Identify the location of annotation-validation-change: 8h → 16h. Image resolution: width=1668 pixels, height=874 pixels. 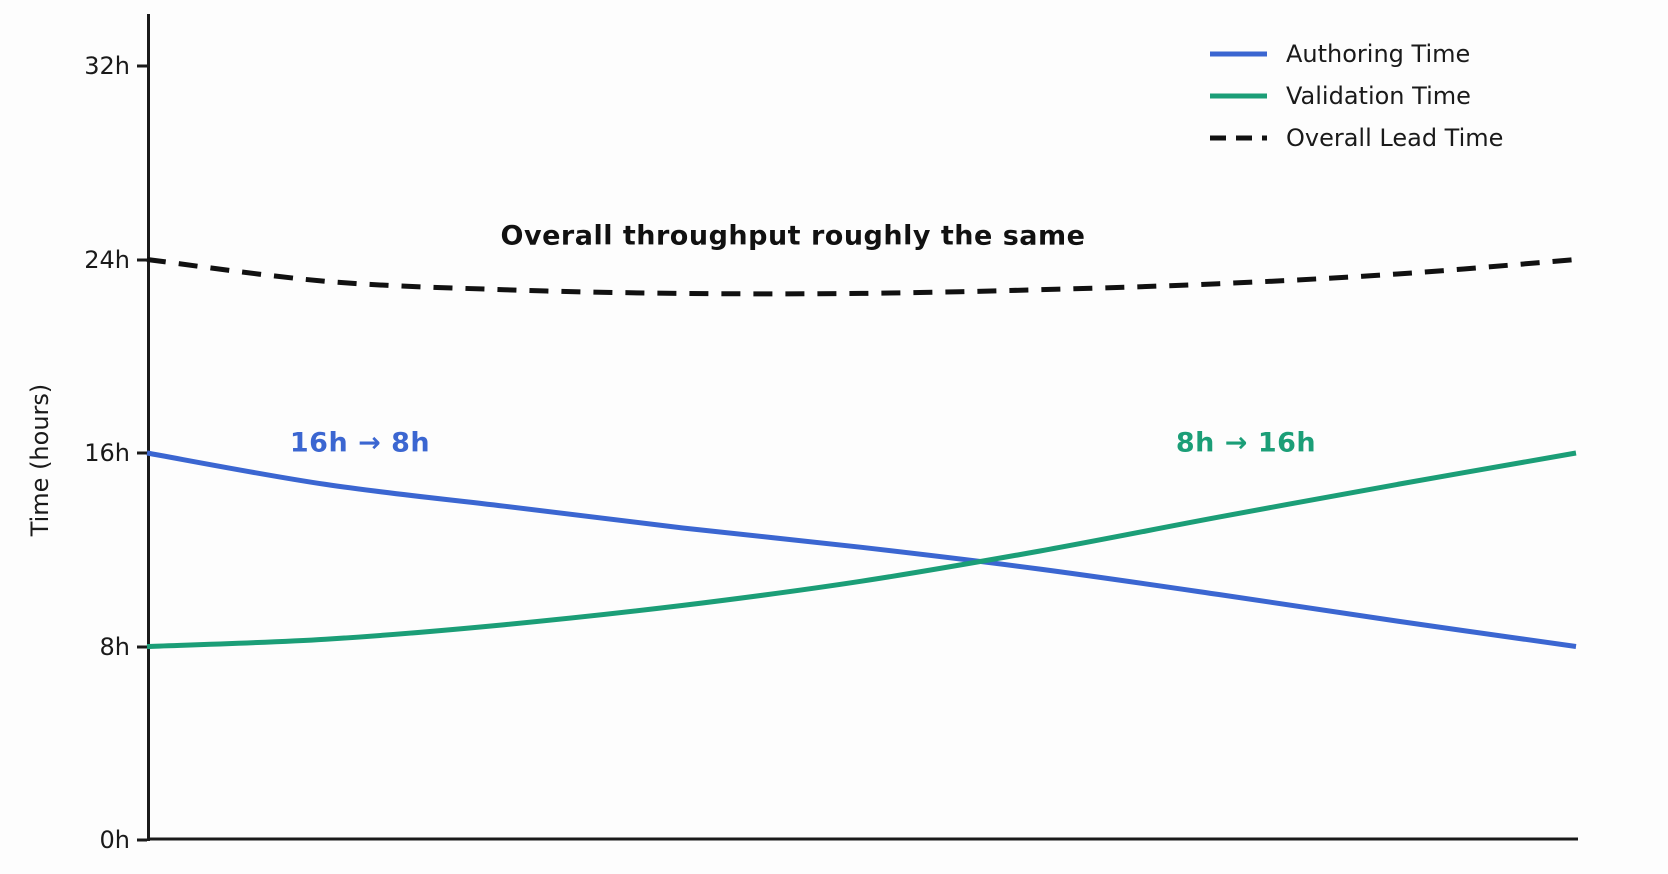
(1246, 443).